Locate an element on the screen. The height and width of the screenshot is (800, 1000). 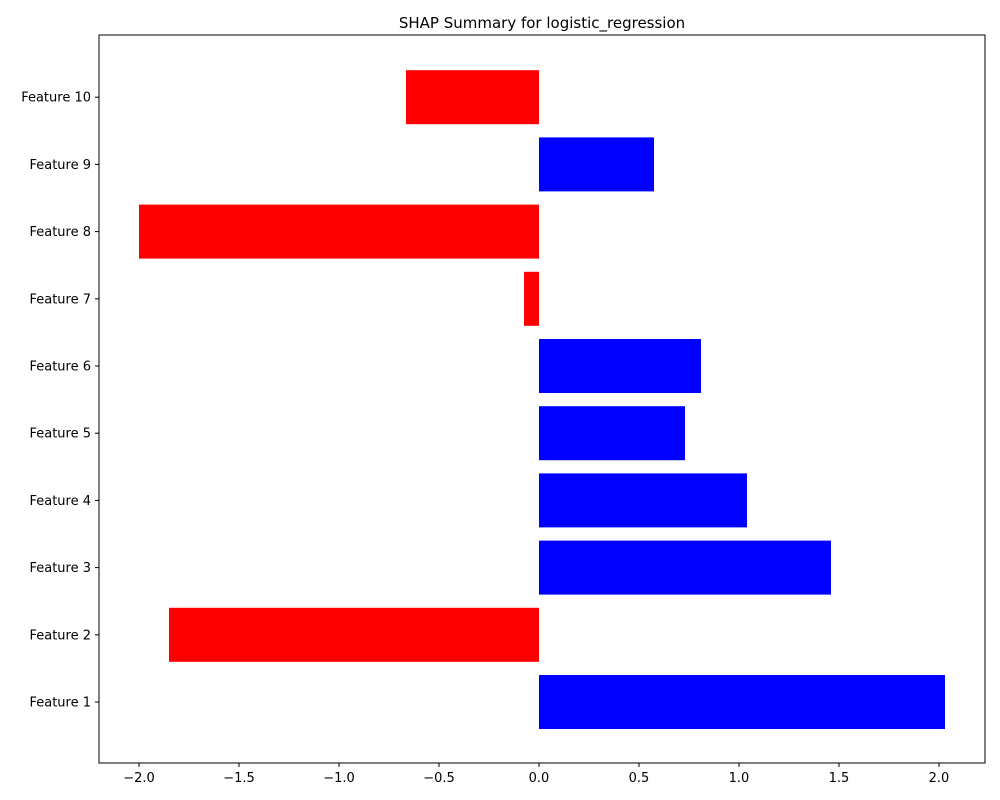
y-tick-label: Feature 10 is located at coordinates (56, 98).